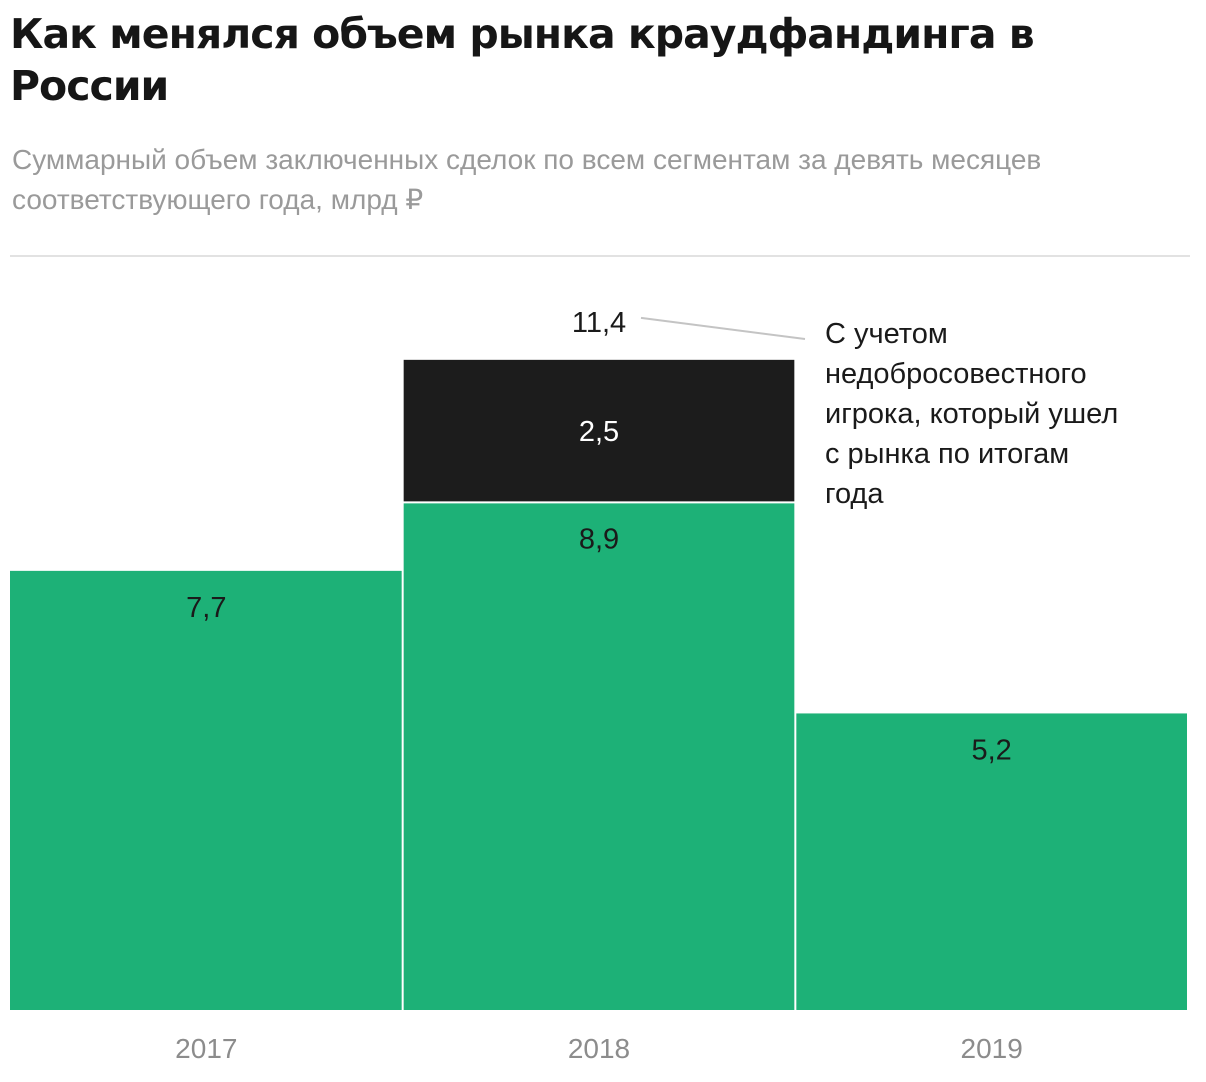  I want to click on data-label-2018-s1: 2,5, so click(599, 432).